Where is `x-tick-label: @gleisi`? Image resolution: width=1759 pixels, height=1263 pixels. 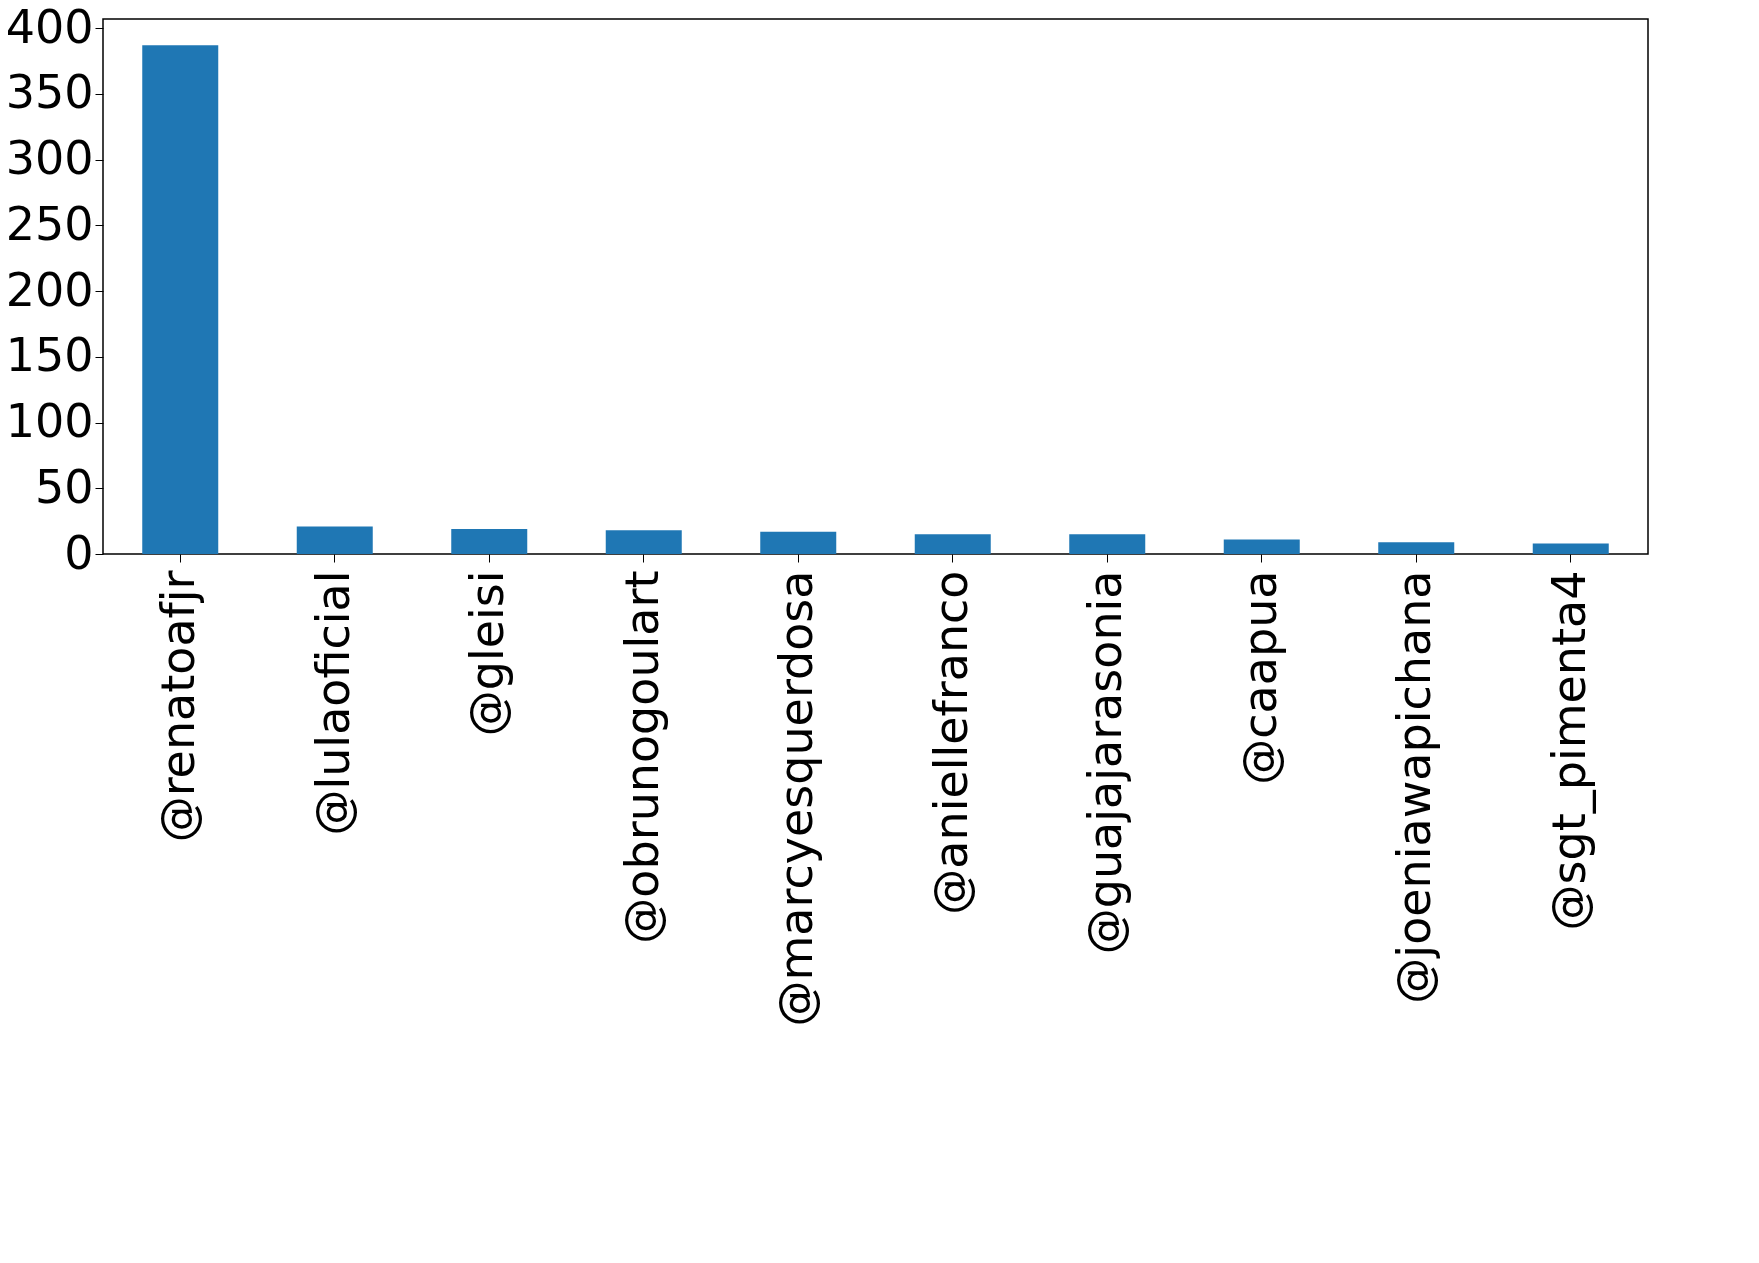 x-tick-label: @gleisi is located at coordinates (487, 653).